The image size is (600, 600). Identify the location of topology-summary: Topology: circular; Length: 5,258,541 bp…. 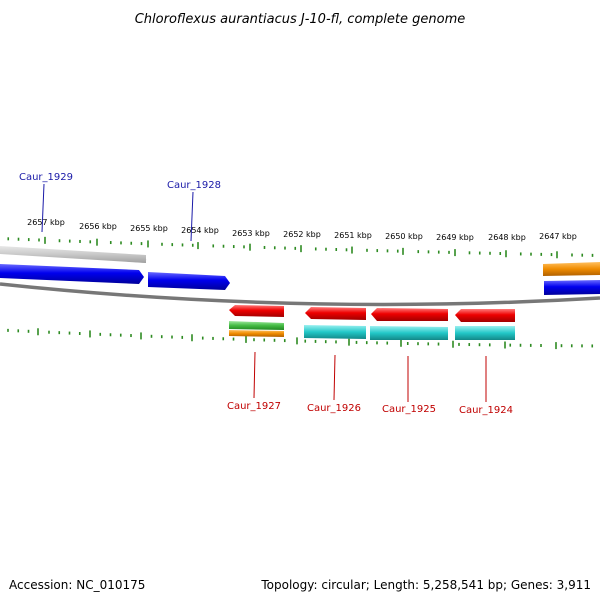
(426, 585).